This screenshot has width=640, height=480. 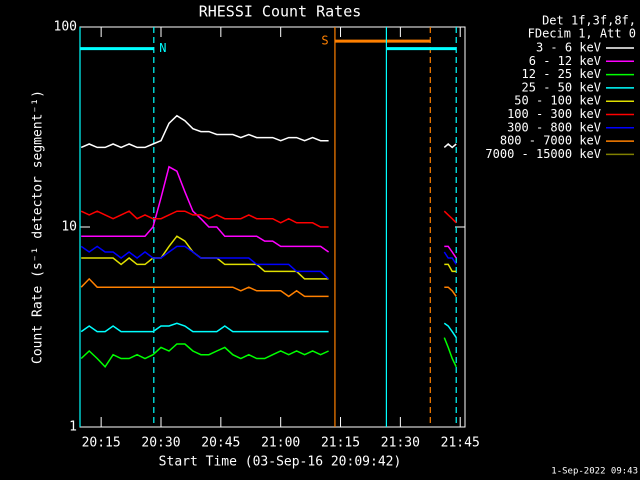 I want to click on legend-label: 6 - 12 keV, so click(x=565, y=61).